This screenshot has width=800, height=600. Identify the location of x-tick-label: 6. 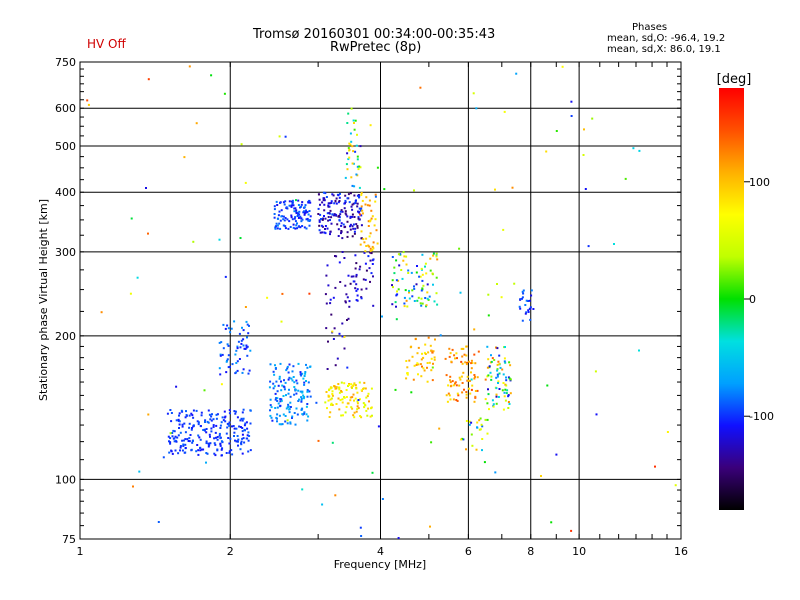
(468, 551).